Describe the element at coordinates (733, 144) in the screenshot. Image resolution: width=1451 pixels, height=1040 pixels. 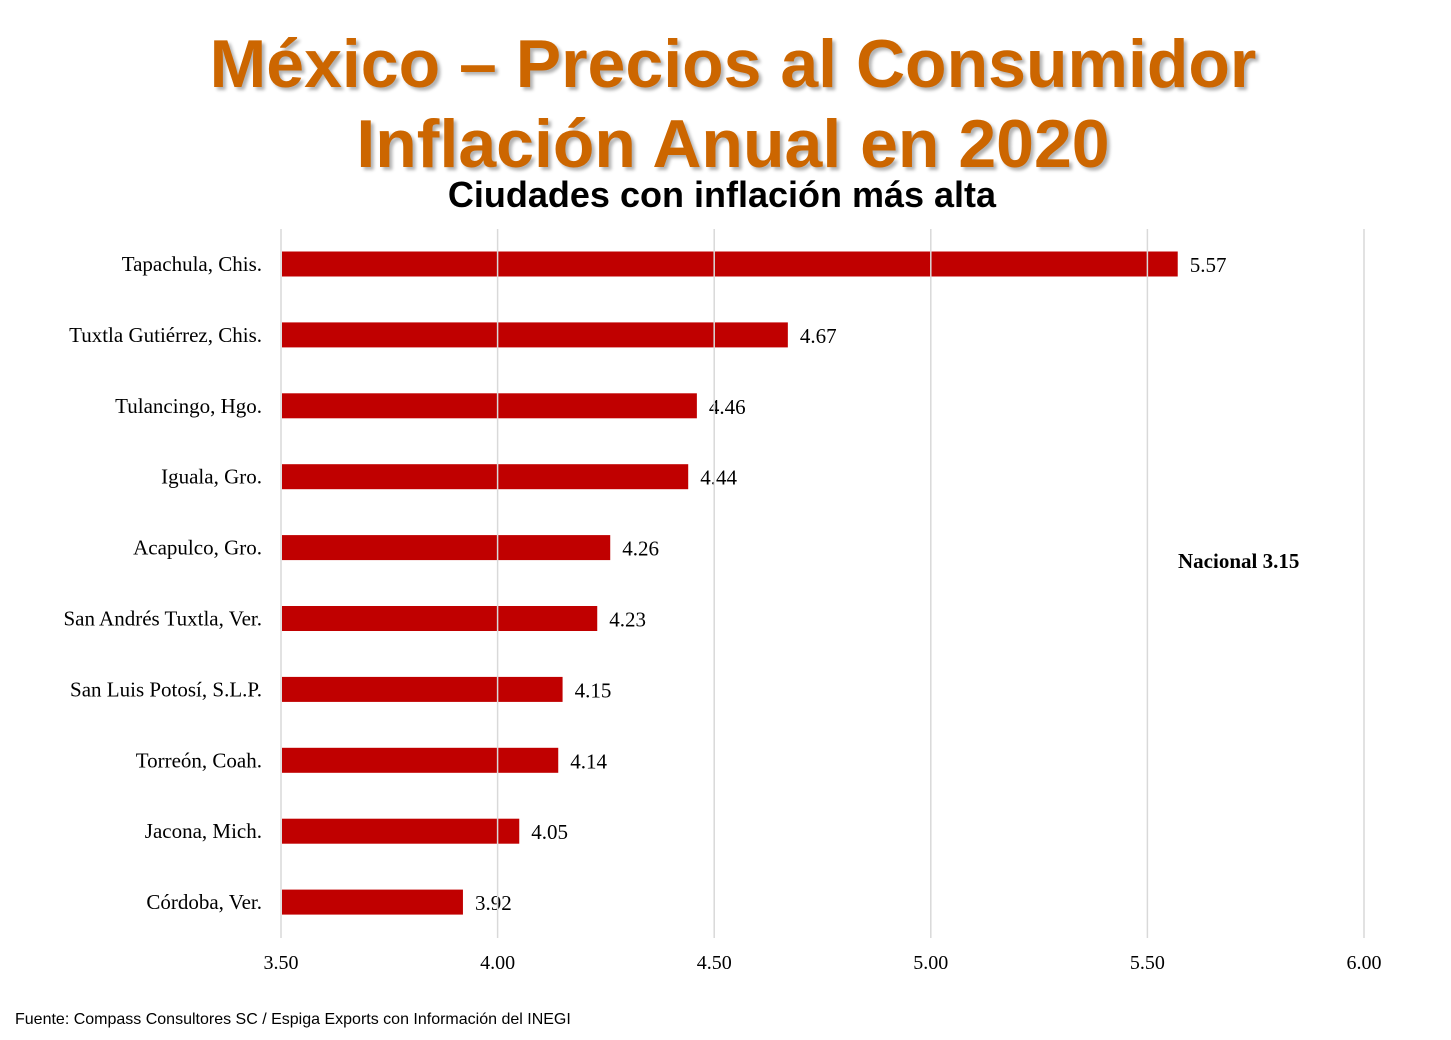
I see `title-line-2: Inflación Anual en 2020` at that location.